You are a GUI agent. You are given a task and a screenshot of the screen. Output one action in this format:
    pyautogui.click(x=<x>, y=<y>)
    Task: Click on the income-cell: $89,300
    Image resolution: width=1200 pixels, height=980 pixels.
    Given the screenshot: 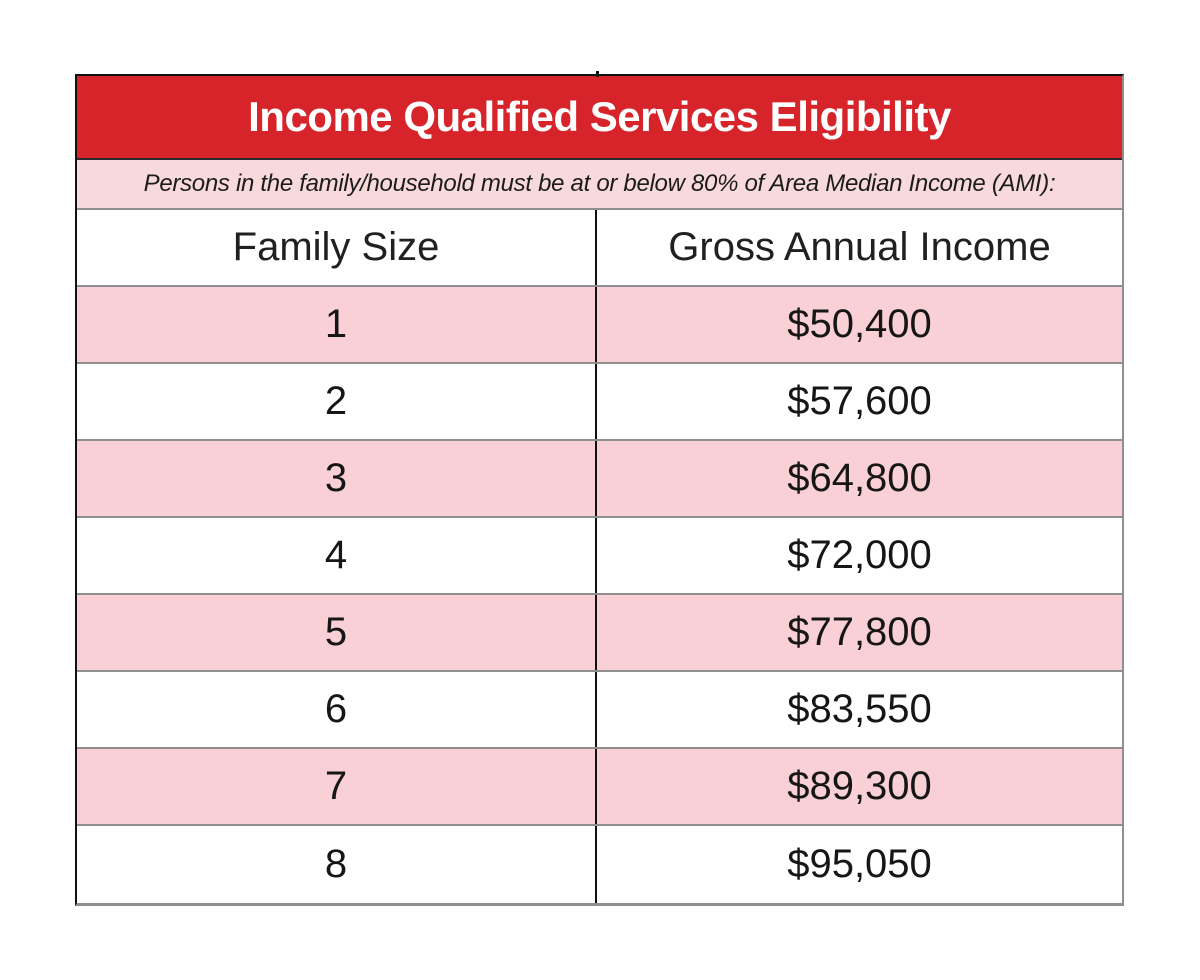 What is the action you would take?
    pyautogui.click(x=859, y=786)
    